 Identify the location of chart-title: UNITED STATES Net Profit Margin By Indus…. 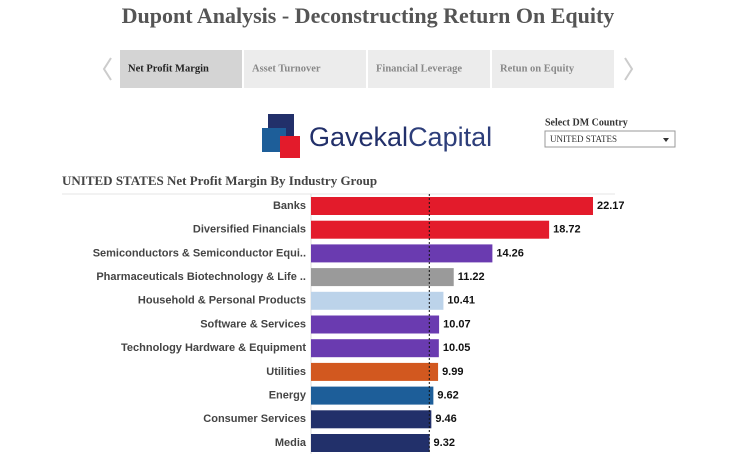
(219, 180).